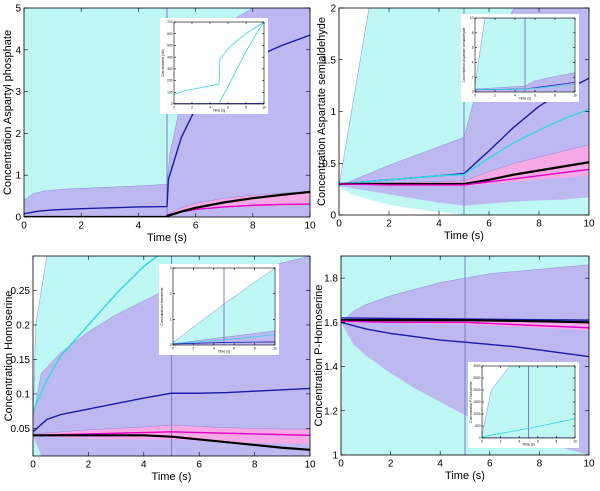 The image size is (600, 491). I want to click on aspartyl-inset-ytick-label: 300, so click(170, 69).